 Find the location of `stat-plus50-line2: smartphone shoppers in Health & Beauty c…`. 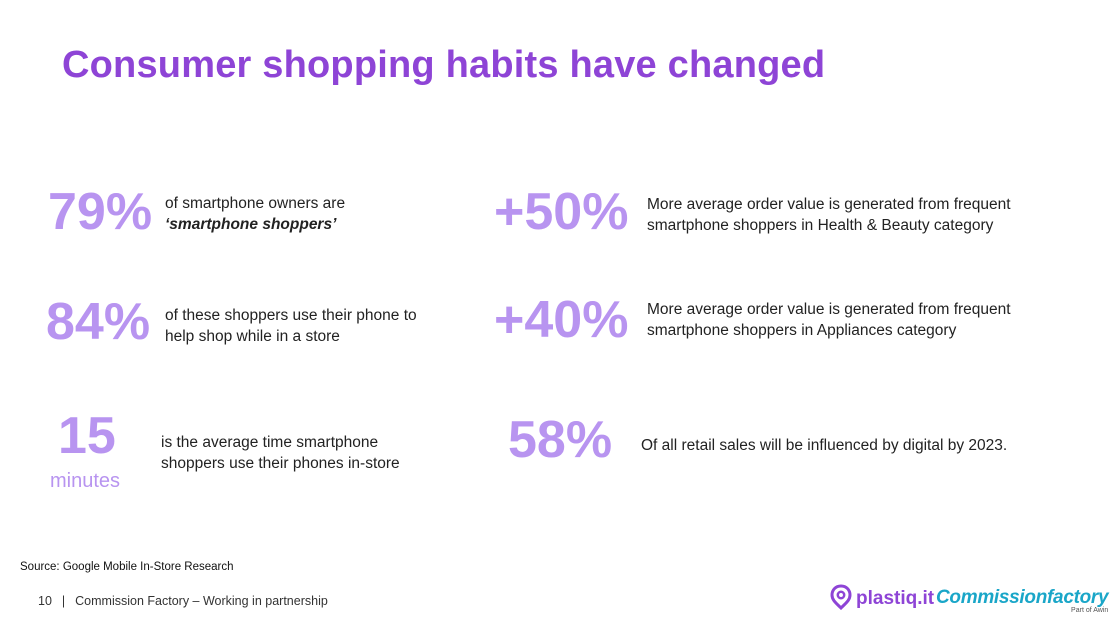

stat-plus50-line2: smartphone shoppers in Health & Beauty c… is located at coordinates (820, 225).